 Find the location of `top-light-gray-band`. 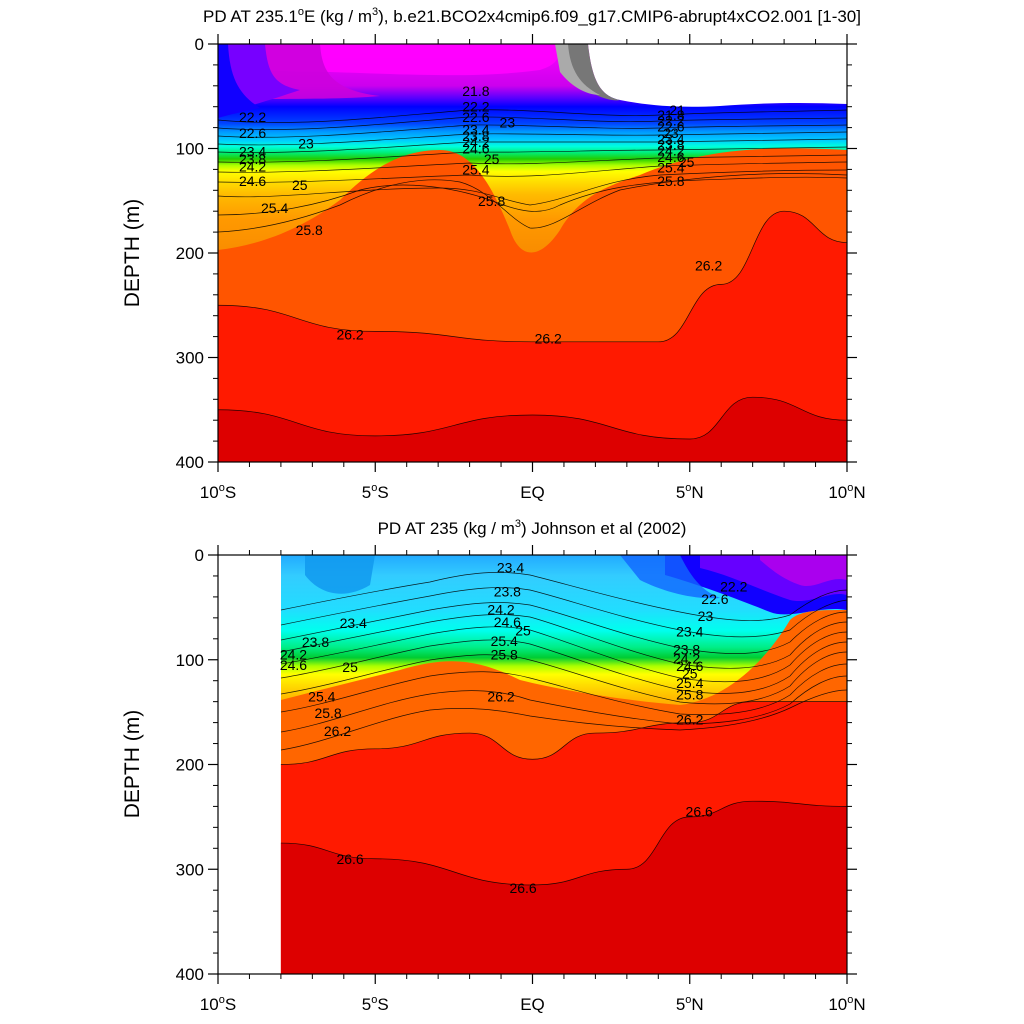

top-light-gray-band is located at coordinates (577, 69).